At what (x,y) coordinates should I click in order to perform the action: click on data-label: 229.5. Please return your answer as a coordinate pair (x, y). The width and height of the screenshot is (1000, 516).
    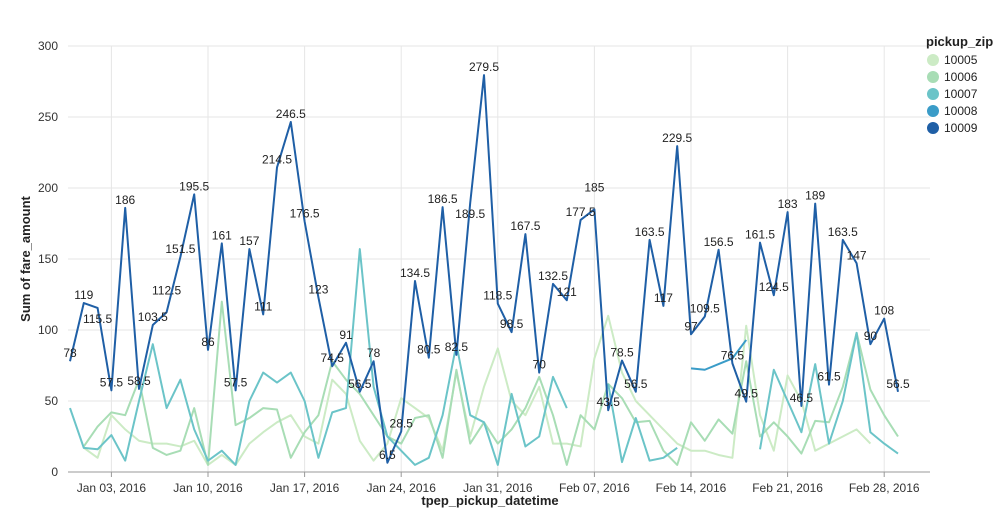
    Looking at the image, I should click on (677, 138).